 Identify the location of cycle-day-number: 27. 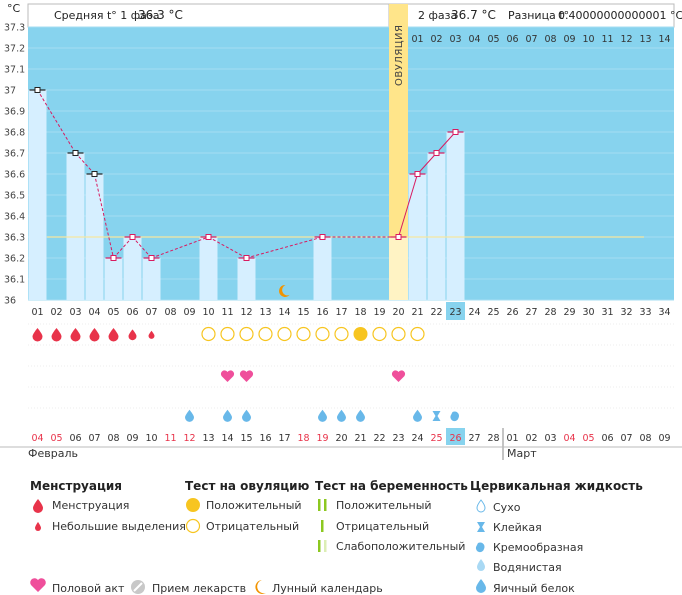
(531, 312).